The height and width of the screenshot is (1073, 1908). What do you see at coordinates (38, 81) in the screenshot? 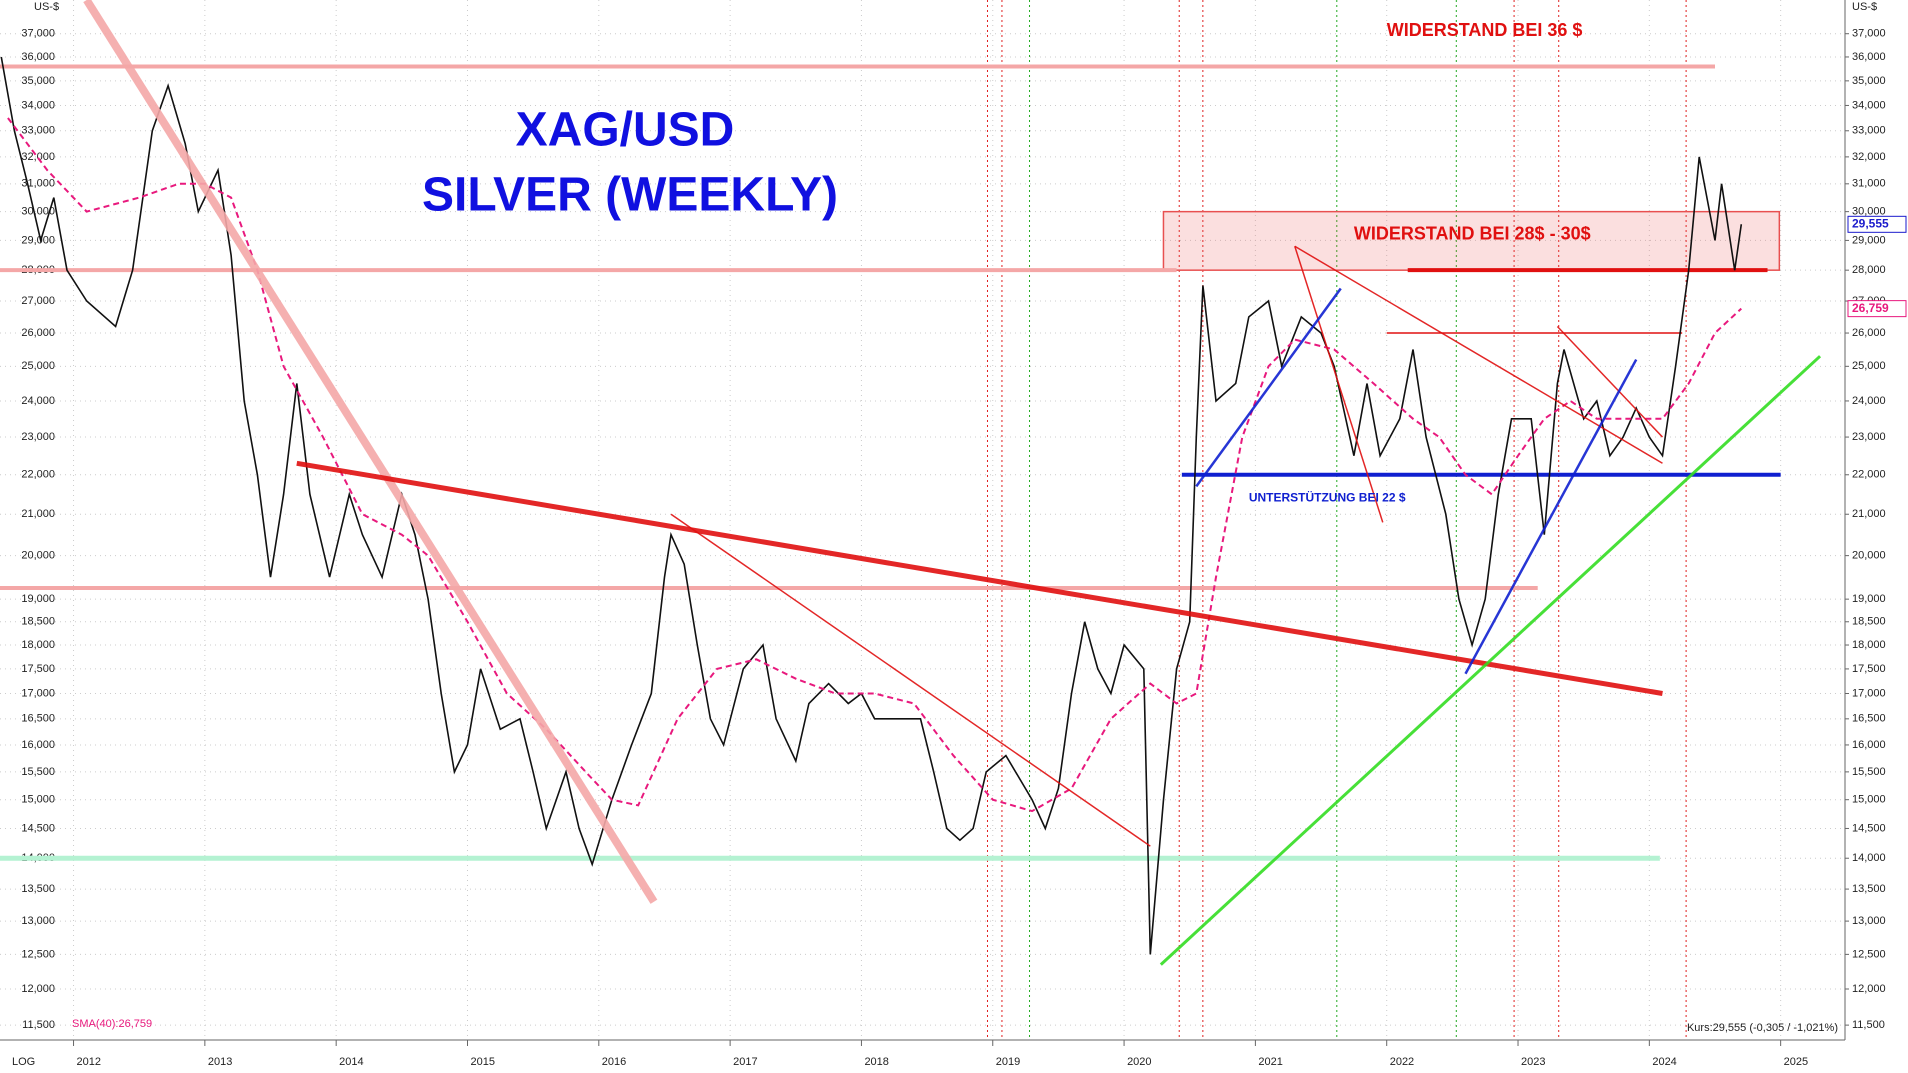
I see `y-tick-label: 35,000` at bounding box center [38, 81].